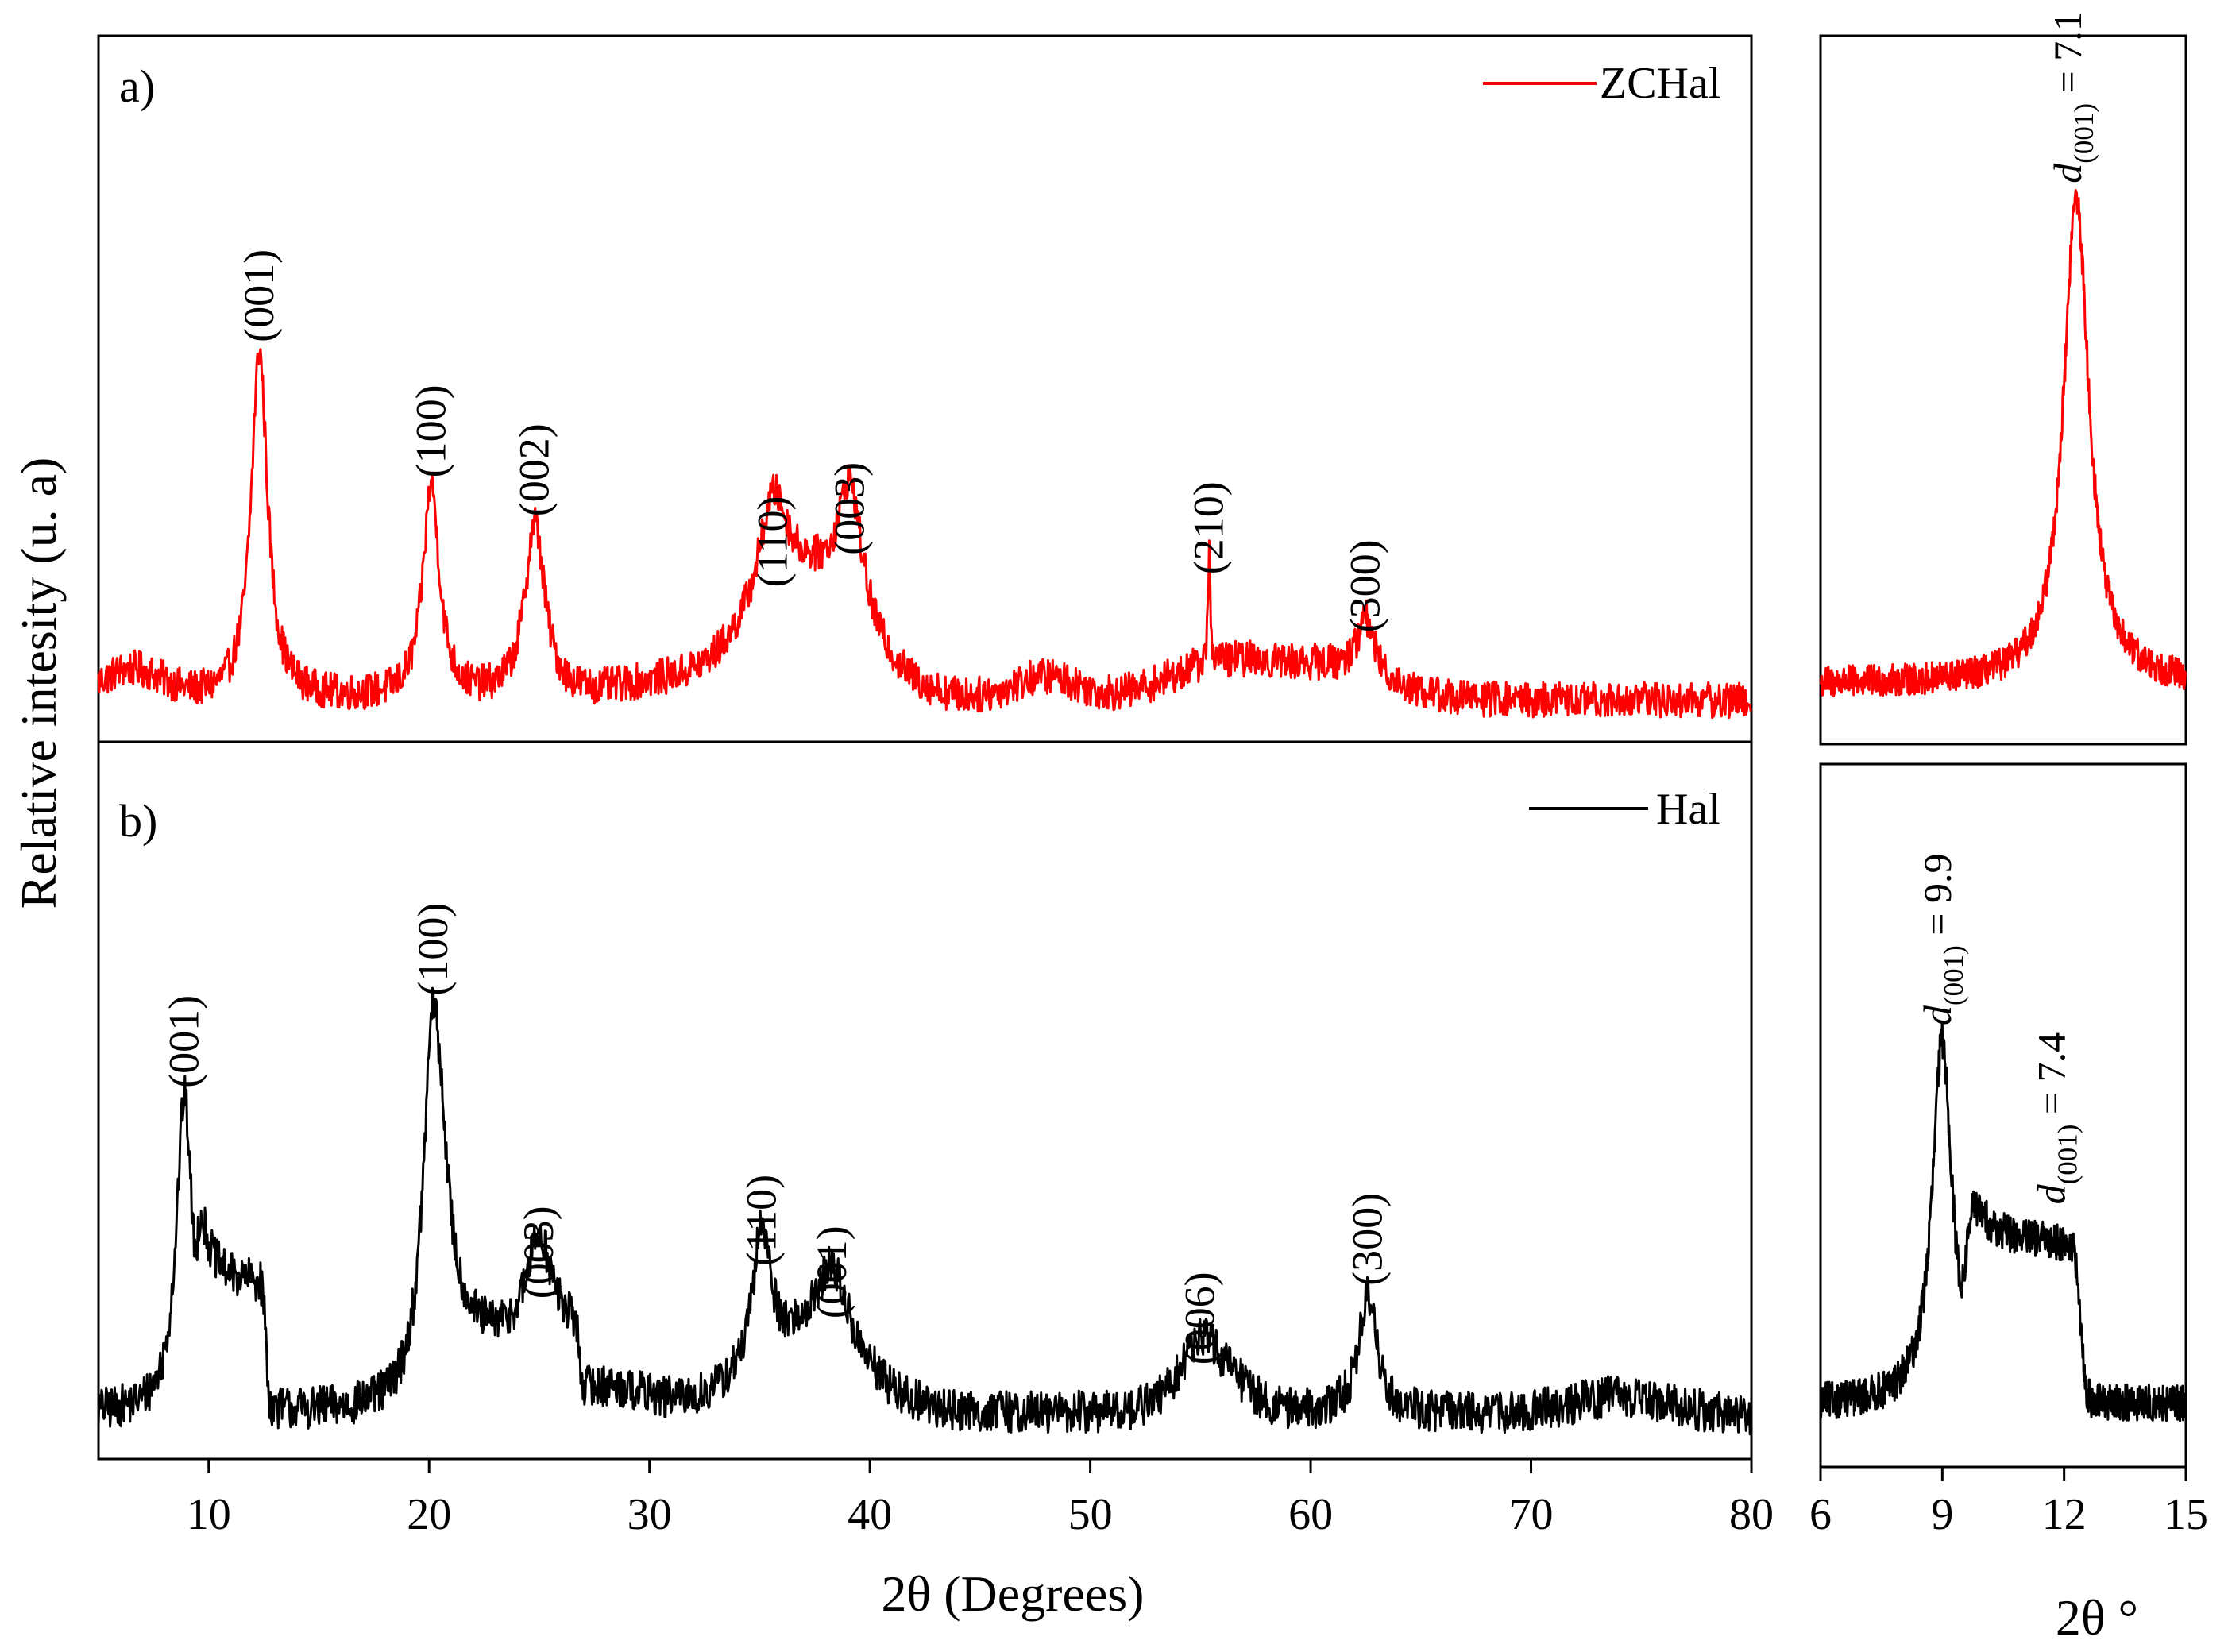  Describe the element at coordinates (1310, 1514) in the screenshot. I see `x-tick-label: 60` at that location.